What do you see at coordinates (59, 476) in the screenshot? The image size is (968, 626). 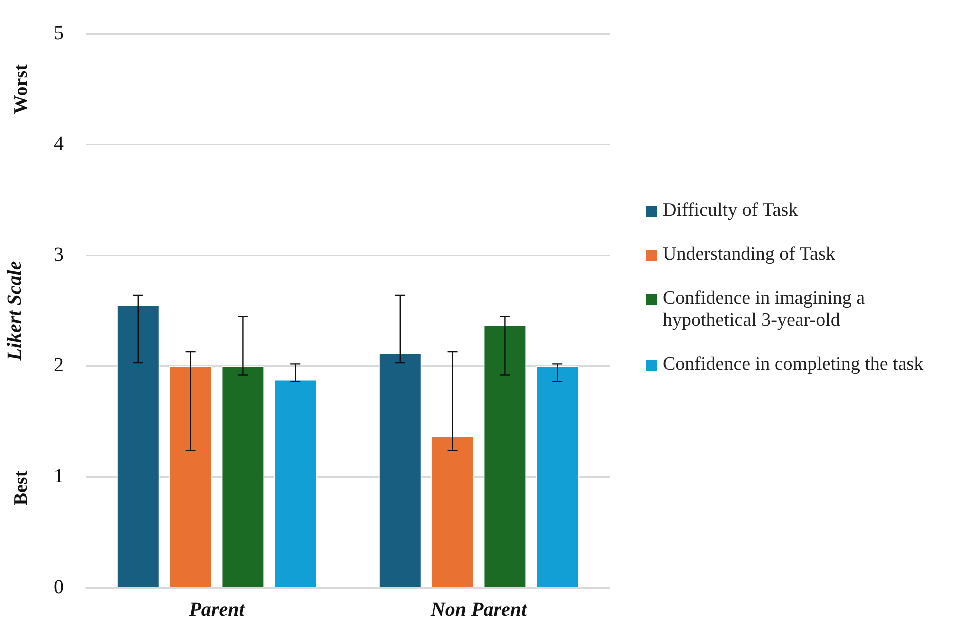 I see `y-tick-label: 1` at bounding box center [59, 476].